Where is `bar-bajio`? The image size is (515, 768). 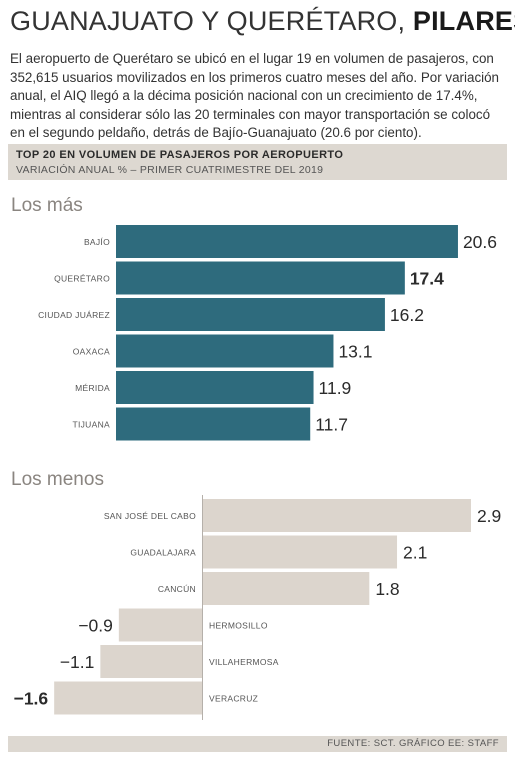 bar-bajio is located at coordinates (287, 241).